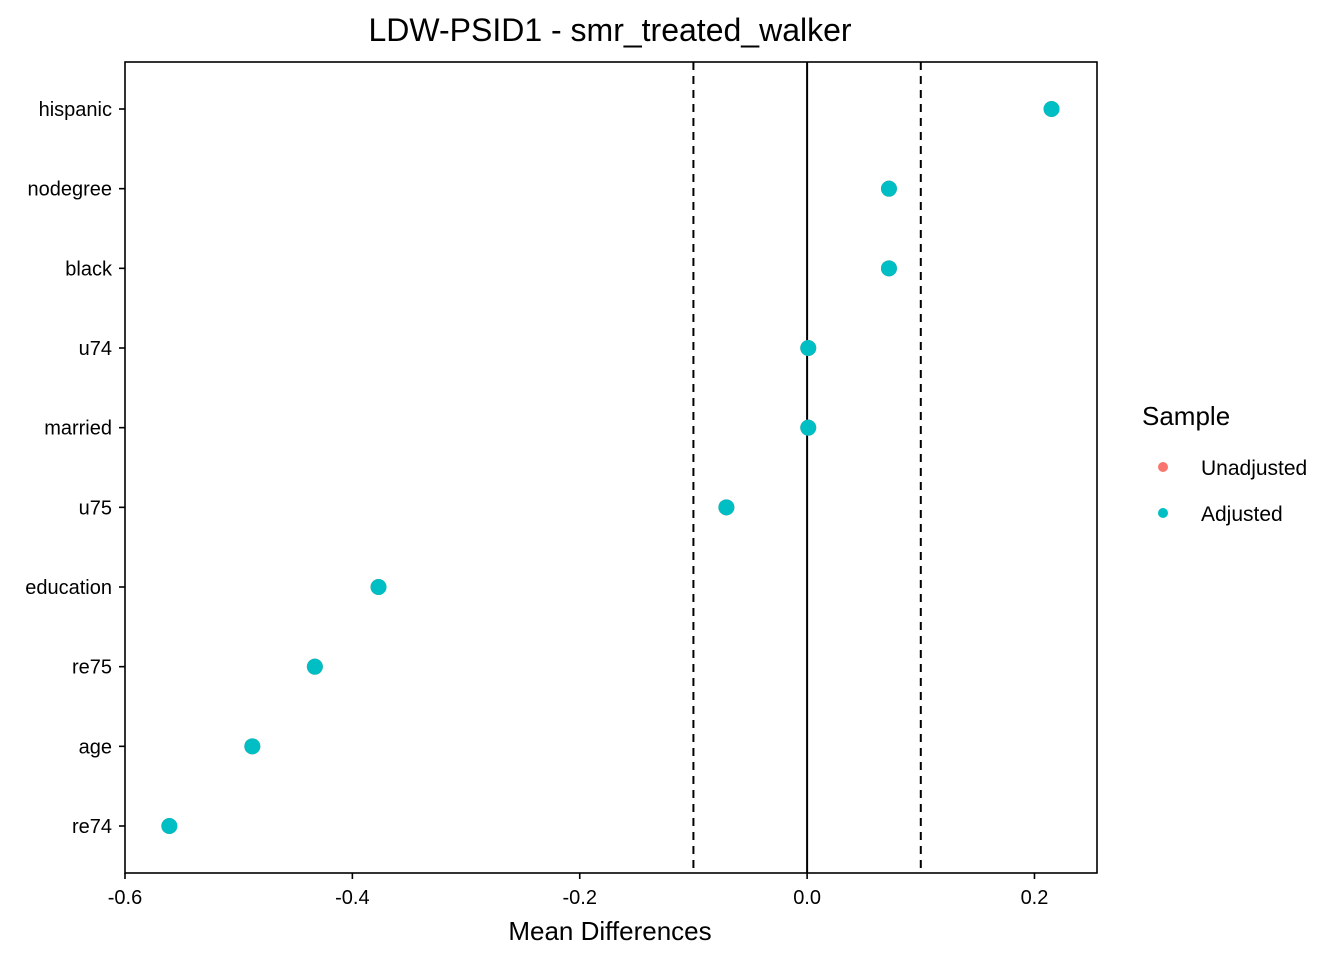 Image resolution: width=1344 pixels, height=960 pixels. Describe the element at coordinates (95, 747) in the screenshot. I see `y-tick-label-age: age` at that location.